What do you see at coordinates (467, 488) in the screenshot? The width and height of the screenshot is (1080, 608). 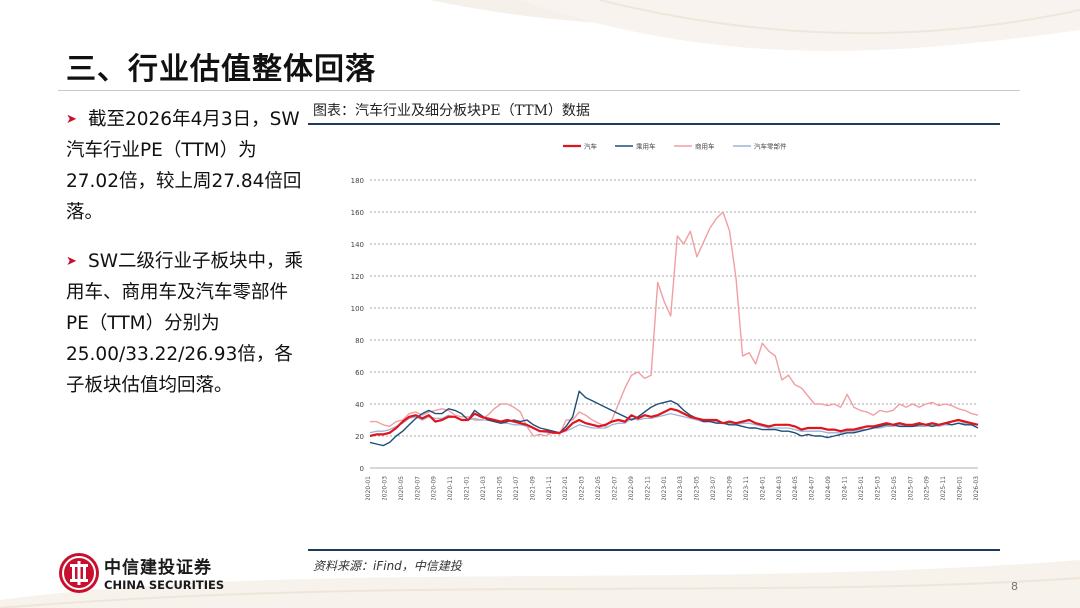 I see `x-tick-label: 2021-01` at bounding box center [467, 488].